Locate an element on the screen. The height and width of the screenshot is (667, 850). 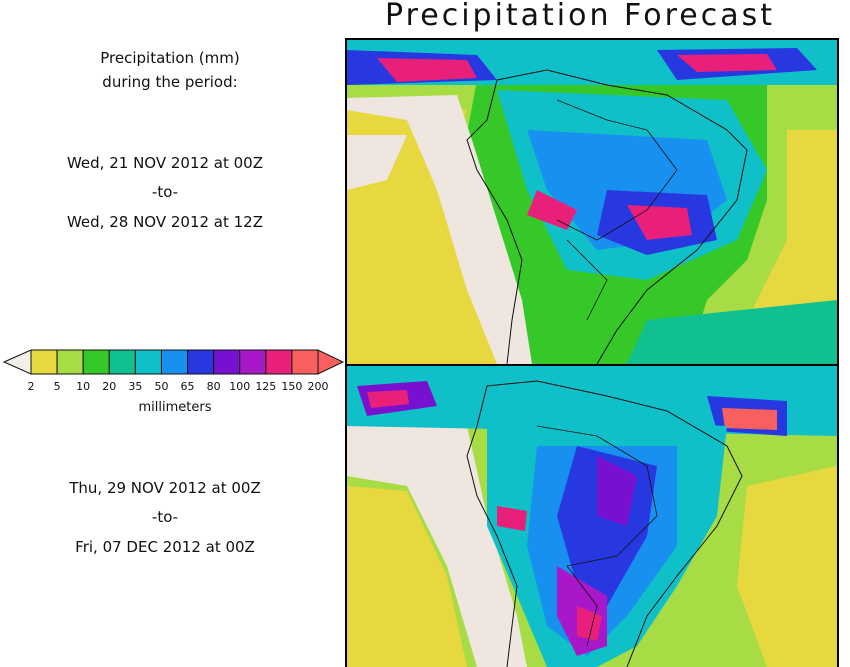
period2-start: Thu, 29 NOV 2012 at 00Z is located at coordinates (165, 488).